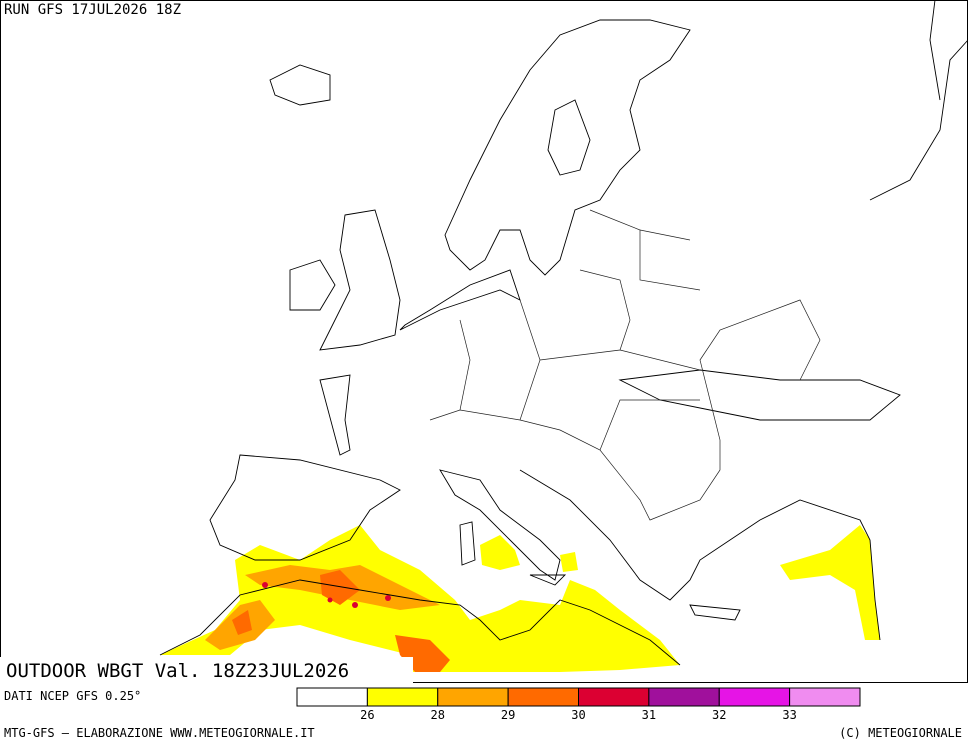 The image size is (968, 745). I want to click on footer-copyright: (C) METEOGIORNALE, so click(900, 733).